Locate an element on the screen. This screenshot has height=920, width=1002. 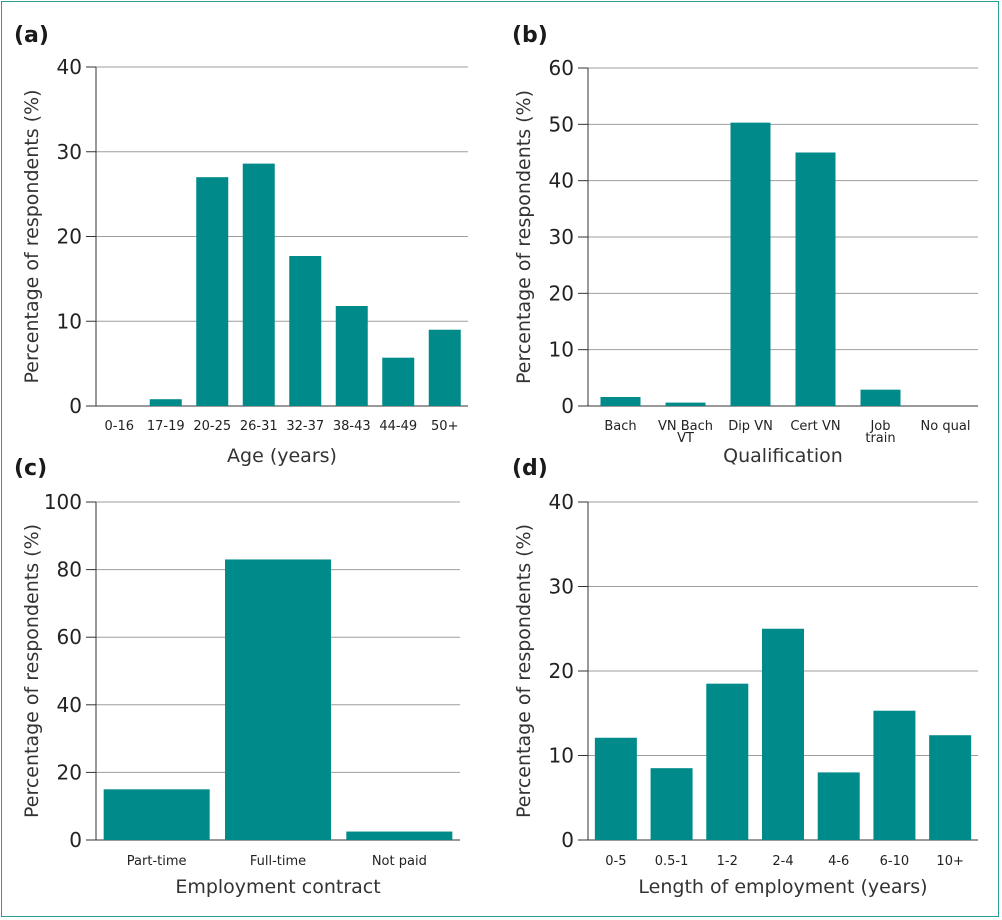
panel-label: (d) is located at coordinates (530, 468).